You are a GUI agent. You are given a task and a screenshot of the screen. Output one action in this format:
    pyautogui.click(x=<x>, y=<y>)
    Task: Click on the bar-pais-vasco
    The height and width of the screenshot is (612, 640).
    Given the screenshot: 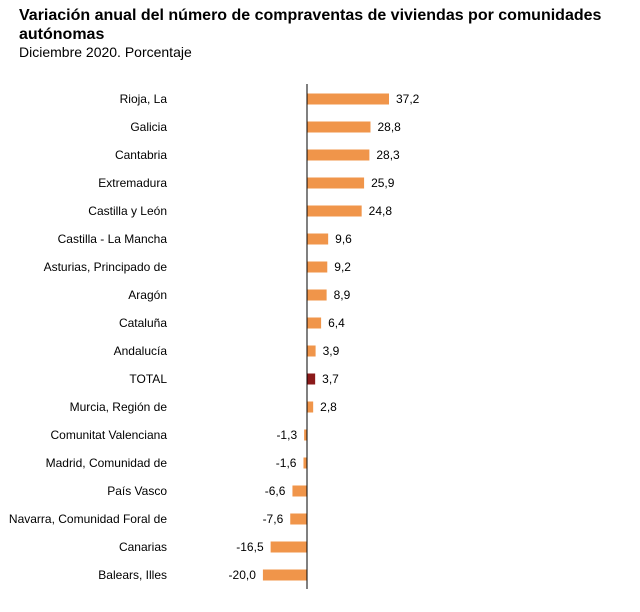 What is the action you would take?
    pyautogui.click(x=299, y=491)
    